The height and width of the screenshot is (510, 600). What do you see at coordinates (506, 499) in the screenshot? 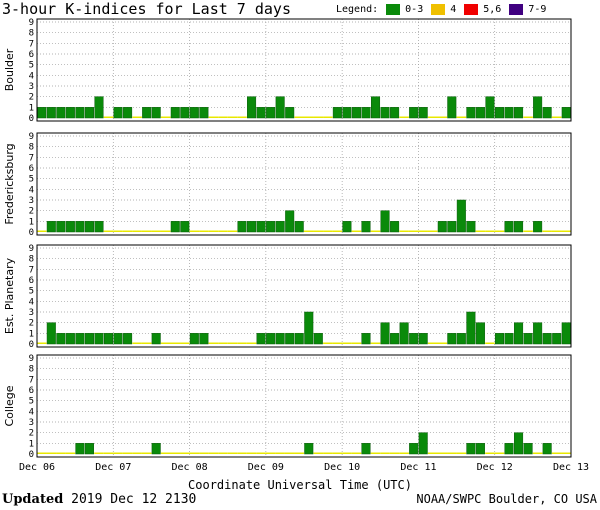
I see `source-credit: NOAA/SWPC Boulder, CO USA` at bounding box center [506, 499].